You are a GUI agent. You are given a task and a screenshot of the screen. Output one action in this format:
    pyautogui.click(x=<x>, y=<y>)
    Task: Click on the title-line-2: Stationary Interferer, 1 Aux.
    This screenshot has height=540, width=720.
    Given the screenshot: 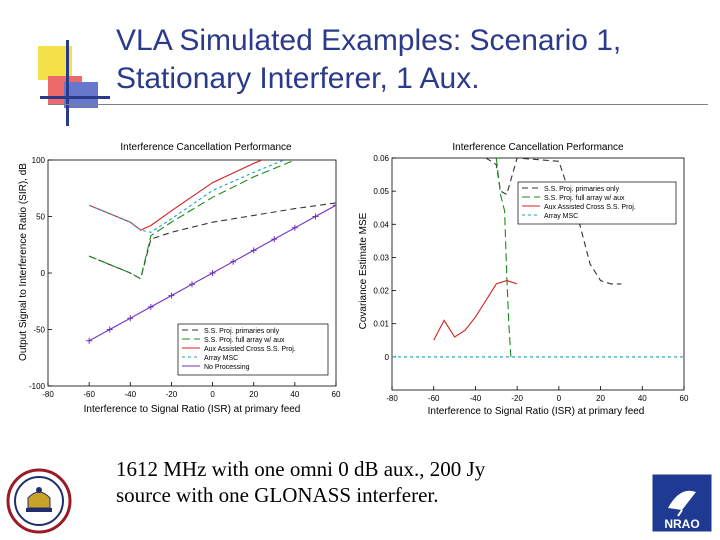 What is the action you would take?
    pyautogui.click(x=298, y=78)
    